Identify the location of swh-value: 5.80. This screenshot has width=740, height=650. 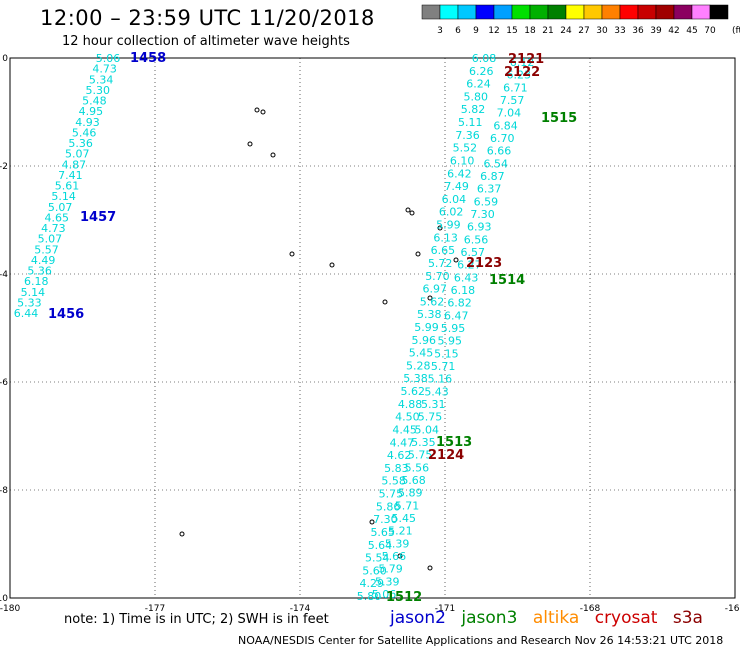
(369, 596).